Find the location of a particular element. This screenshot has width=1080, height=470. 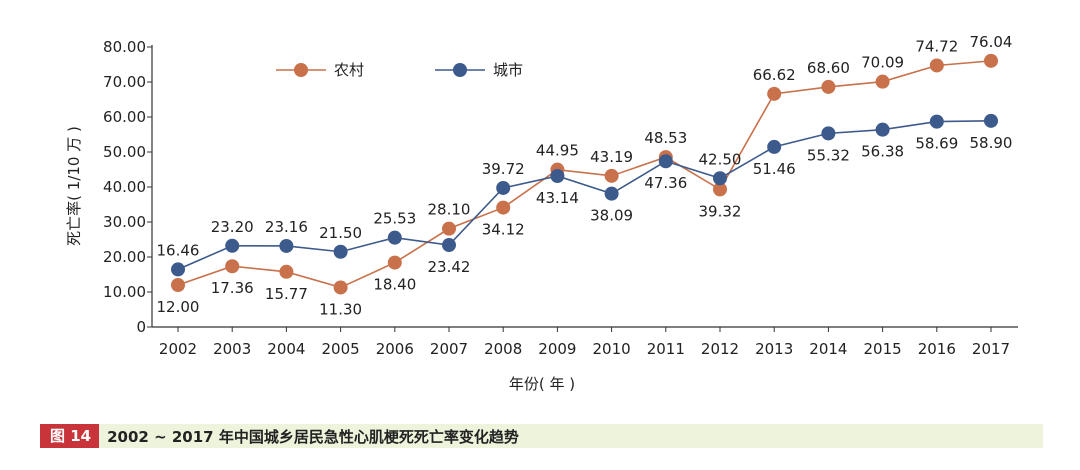

urban-data-label: 23.42 is located at coordinates (449, 267).